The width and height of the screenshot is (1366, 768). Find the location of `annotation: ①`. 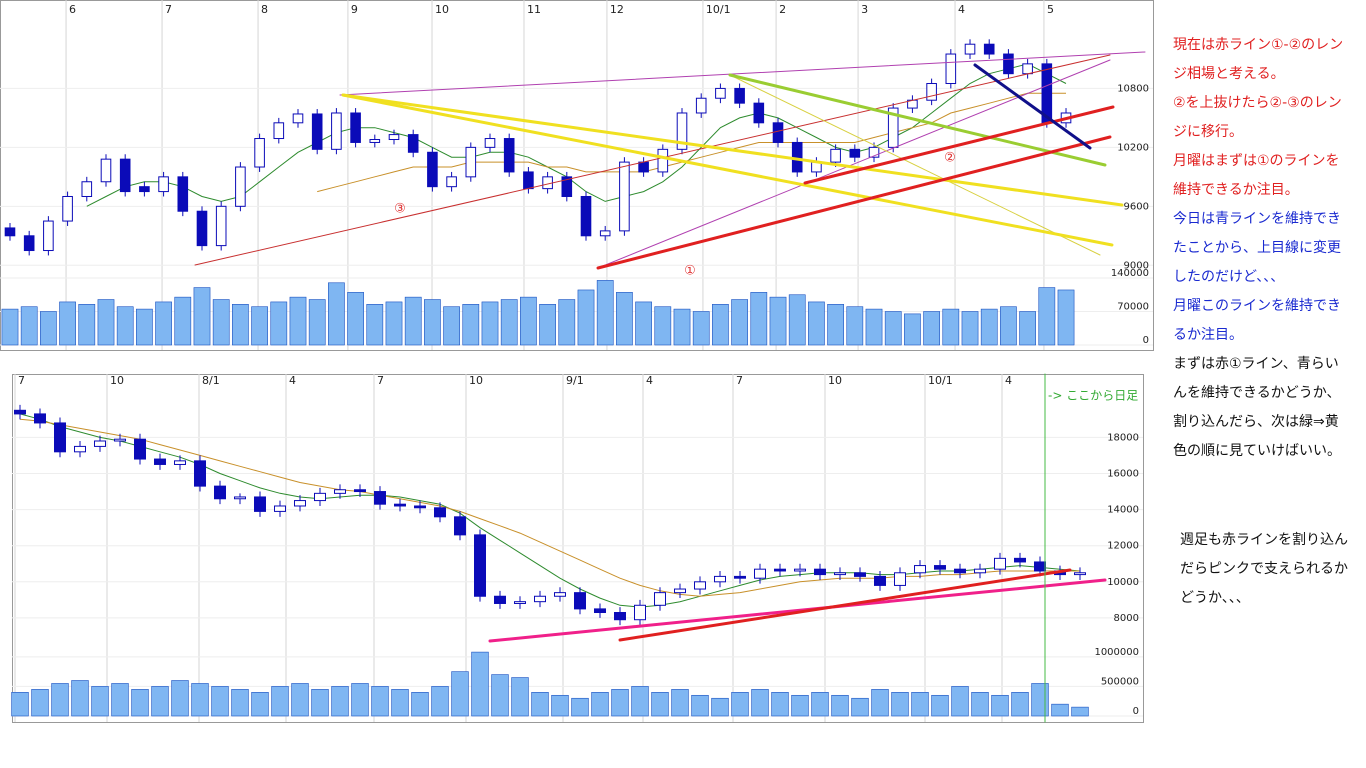

annotation: ① is located at coordinates (690, 271).